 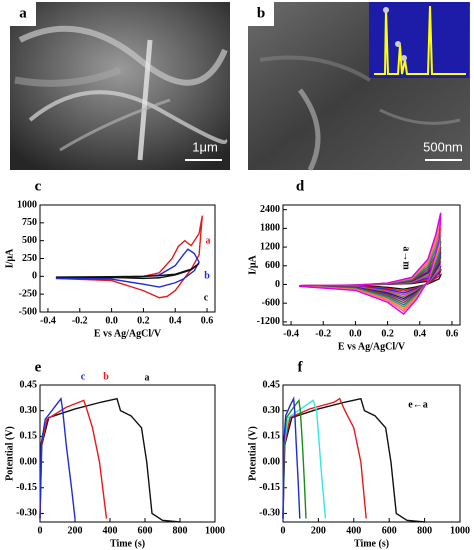 What do you see at coordinates (300, 186) in the screenshot?
I see `panel-label: d` at bounding box center [300, 186].